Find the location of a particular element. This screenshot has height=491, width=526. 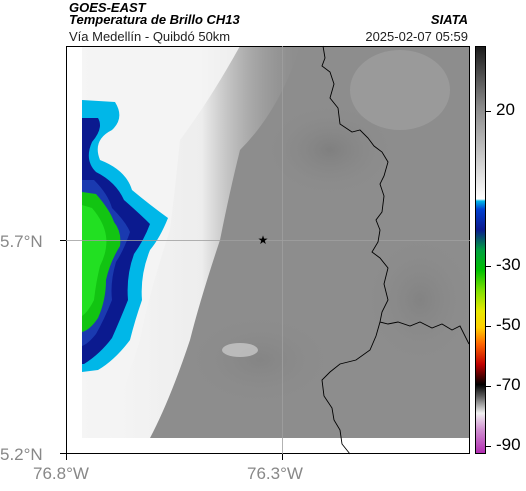

product-title: Temperatura de Brillo CH13 is located at coordinates (154, 19).